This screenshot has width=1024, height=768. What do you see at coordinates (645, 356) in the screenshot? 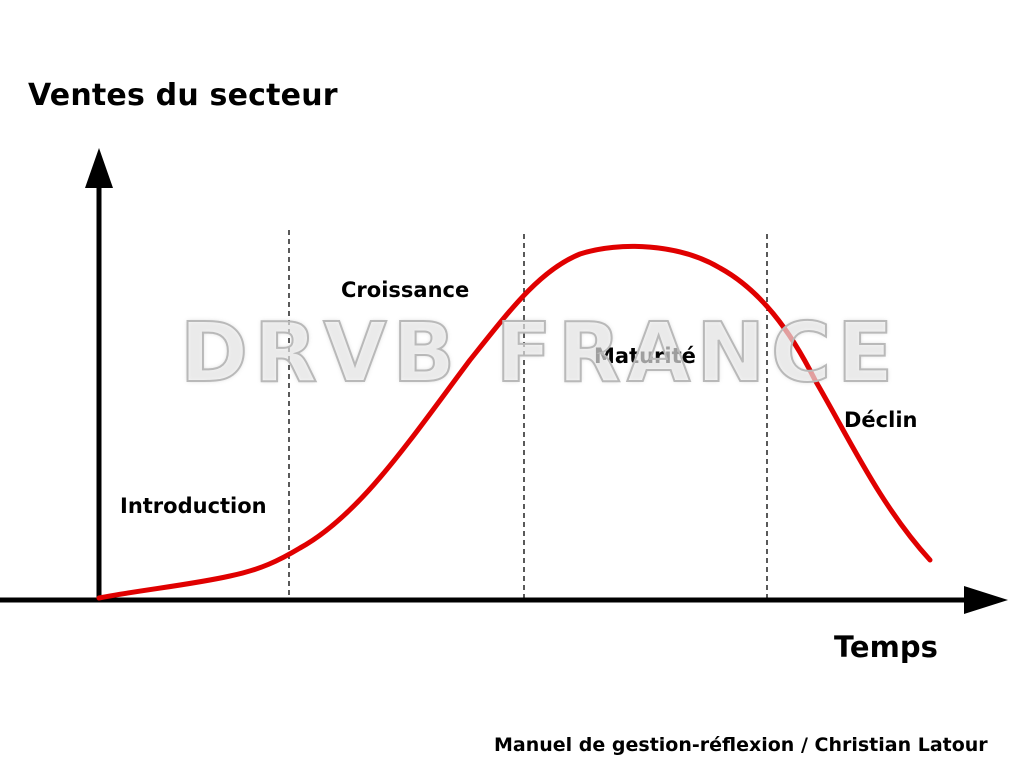
I see `phase-label-maturite: Maturité` at bounding box center [645, 356].